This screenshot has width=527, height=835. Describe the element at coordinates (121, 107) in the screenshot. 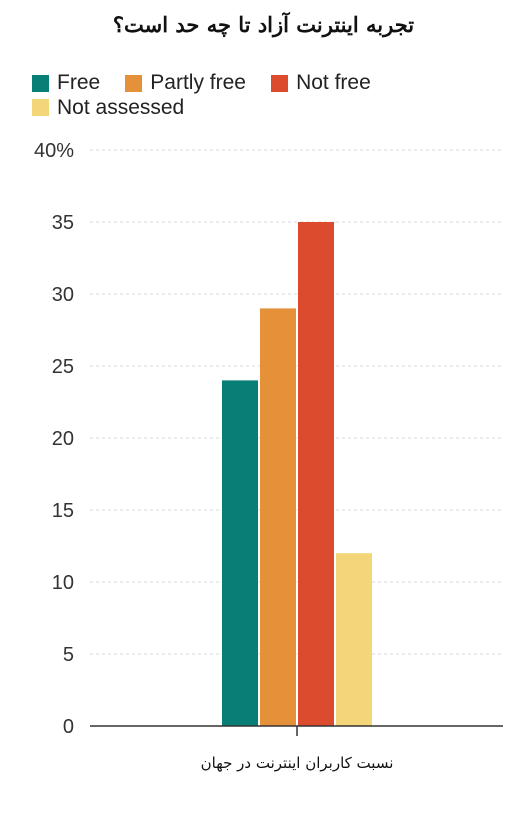

I see `legend-label-not-assessed: Not assessed` at that location.